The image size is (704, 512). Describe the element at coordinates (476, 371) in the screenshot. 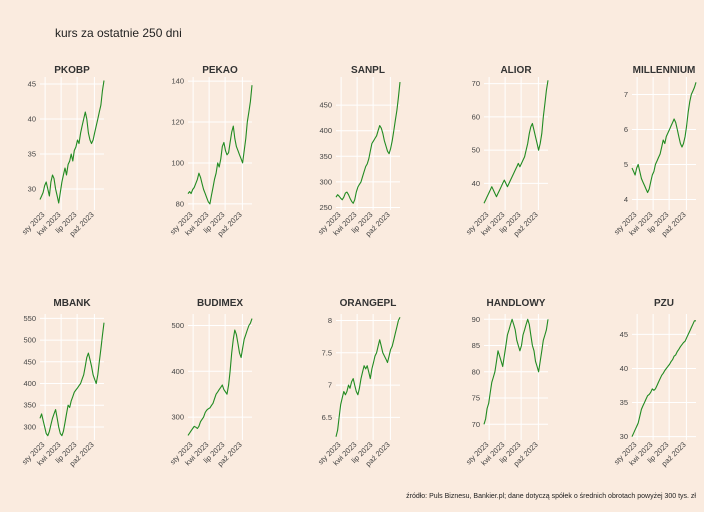

I see `handlowy-y-tick-label: 80` at that location.